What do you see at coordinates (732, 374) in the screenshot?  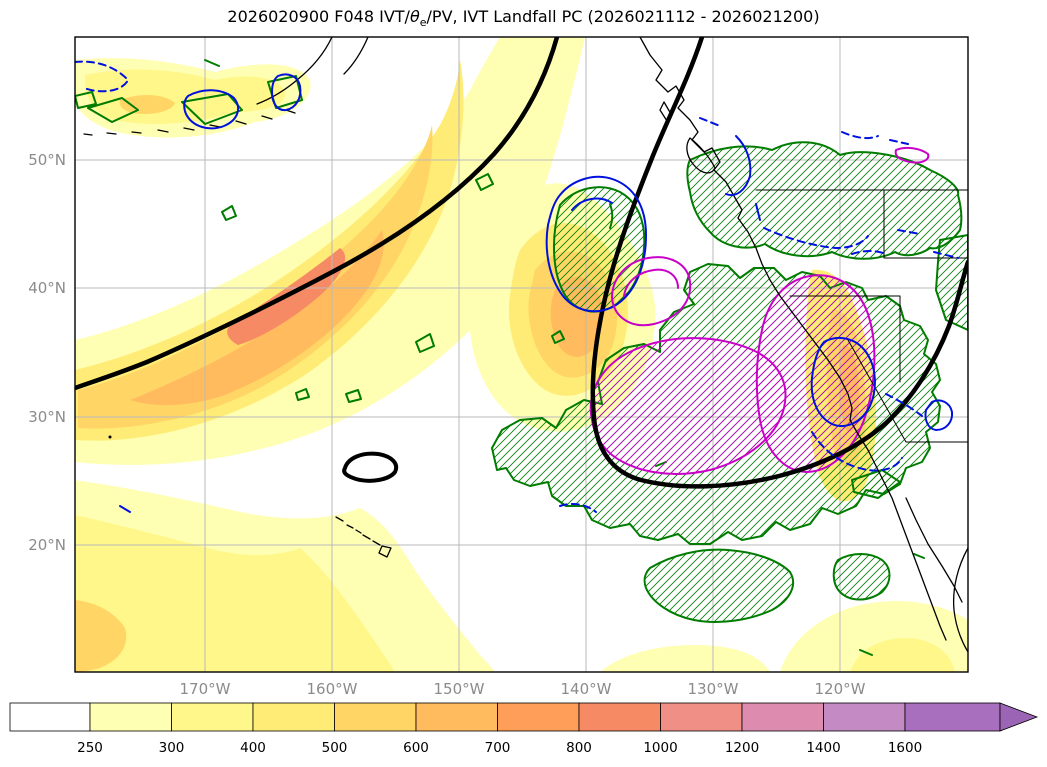 I see `magenta-shaded-regions` at bounding box center [732, 374].